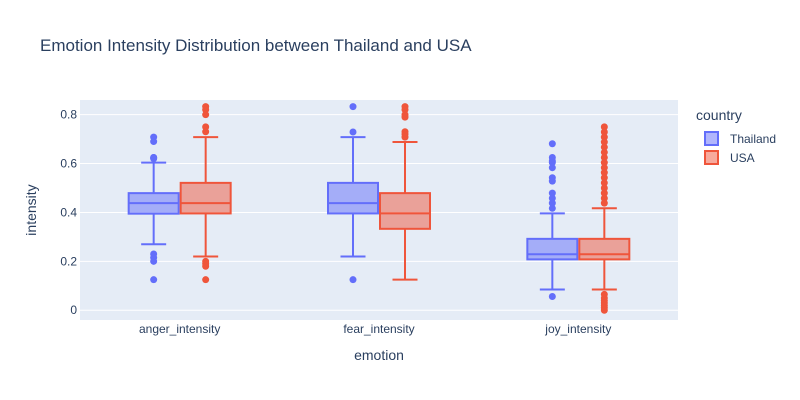 This screenshot has width=800, height=400. What do you see at coordinates (753, 139) in the screenshot?
I see `legend-label: Thailand` at bounding box center [753, 139].